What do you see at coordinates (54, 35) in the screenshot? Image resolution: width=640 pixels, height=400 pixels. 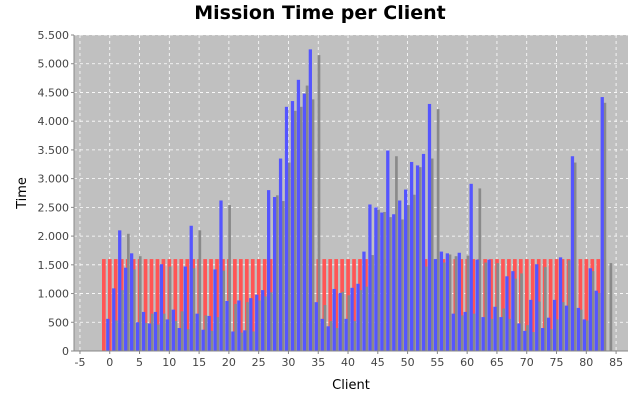 I see `y-tick-label: 5.500` at bounding box center [54, 35].